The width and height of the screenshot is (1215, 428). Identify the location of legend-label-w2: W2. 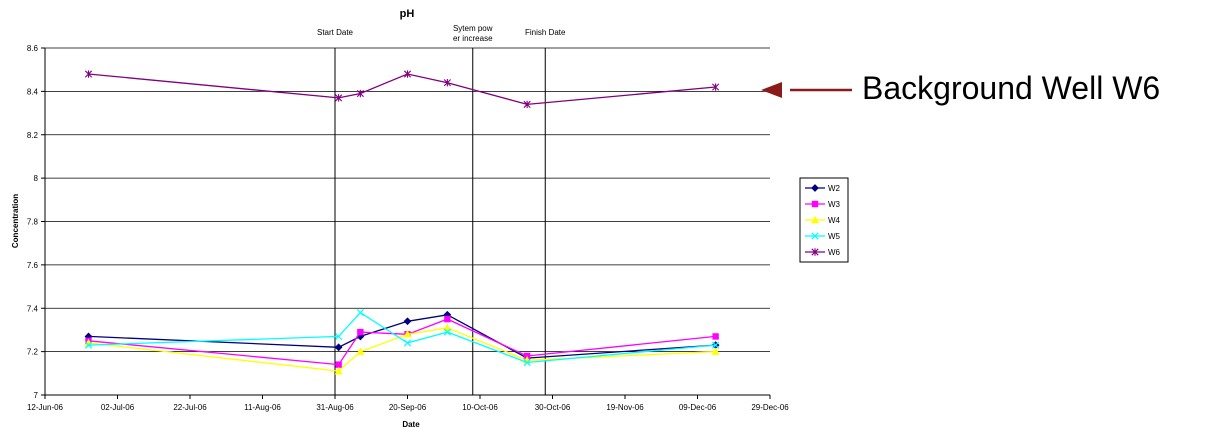
(834, 188).